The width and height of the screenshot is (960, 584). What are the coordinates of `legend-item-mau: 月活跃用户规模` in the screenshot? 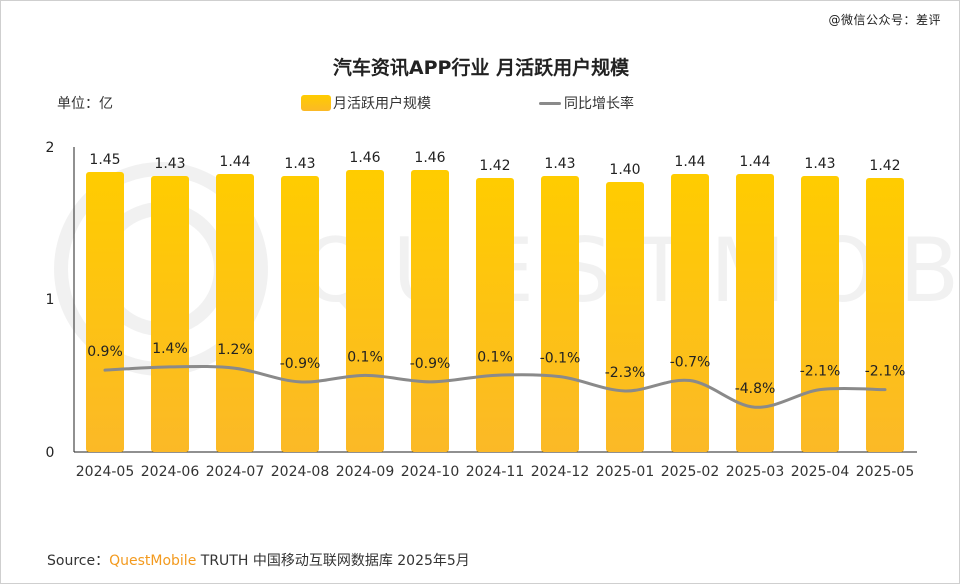 It's located at (366, 103).